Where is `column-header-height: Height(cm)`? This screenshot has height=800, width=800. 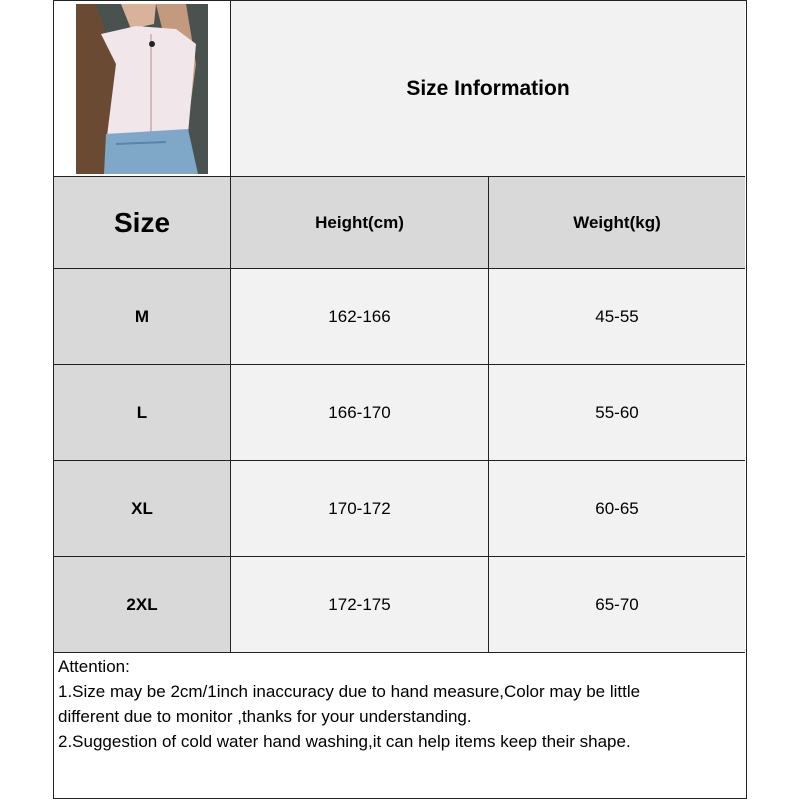
column-header-height: Height(cm) is located at coordinates (360, 223).